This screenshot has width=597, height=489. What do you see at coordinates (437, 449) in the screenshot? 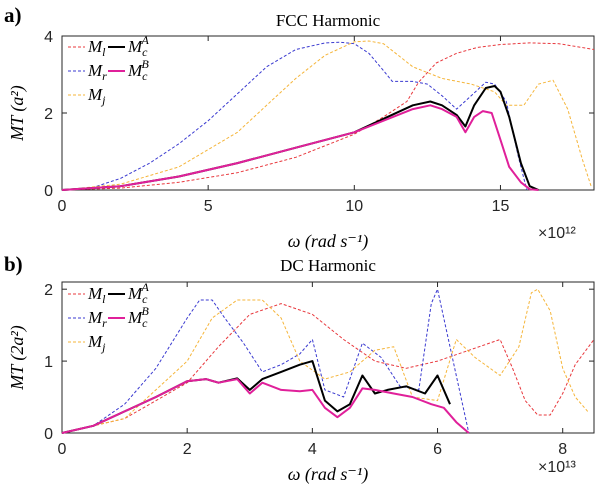
I see `x-tick-label: 6` at bounding box center [437, 449].